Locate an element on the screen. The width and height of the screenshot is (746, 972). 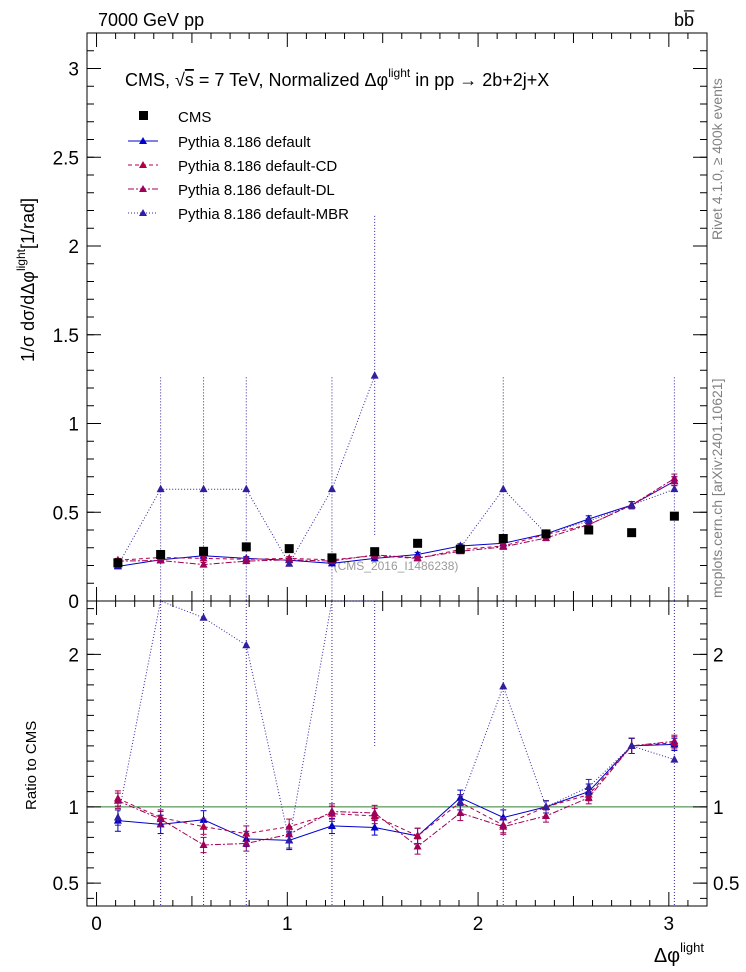
y-tick-label-right: 2 is located at coordinates (718, 655).